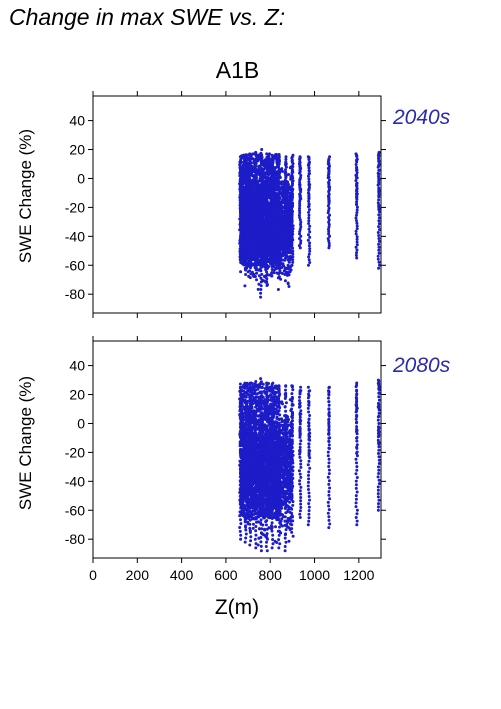 The image size is (501, 709). What do you see at coordinates (93, 575) in the screenshot?
I see `x-tick-label: 0` at bounding box center [93, 575].